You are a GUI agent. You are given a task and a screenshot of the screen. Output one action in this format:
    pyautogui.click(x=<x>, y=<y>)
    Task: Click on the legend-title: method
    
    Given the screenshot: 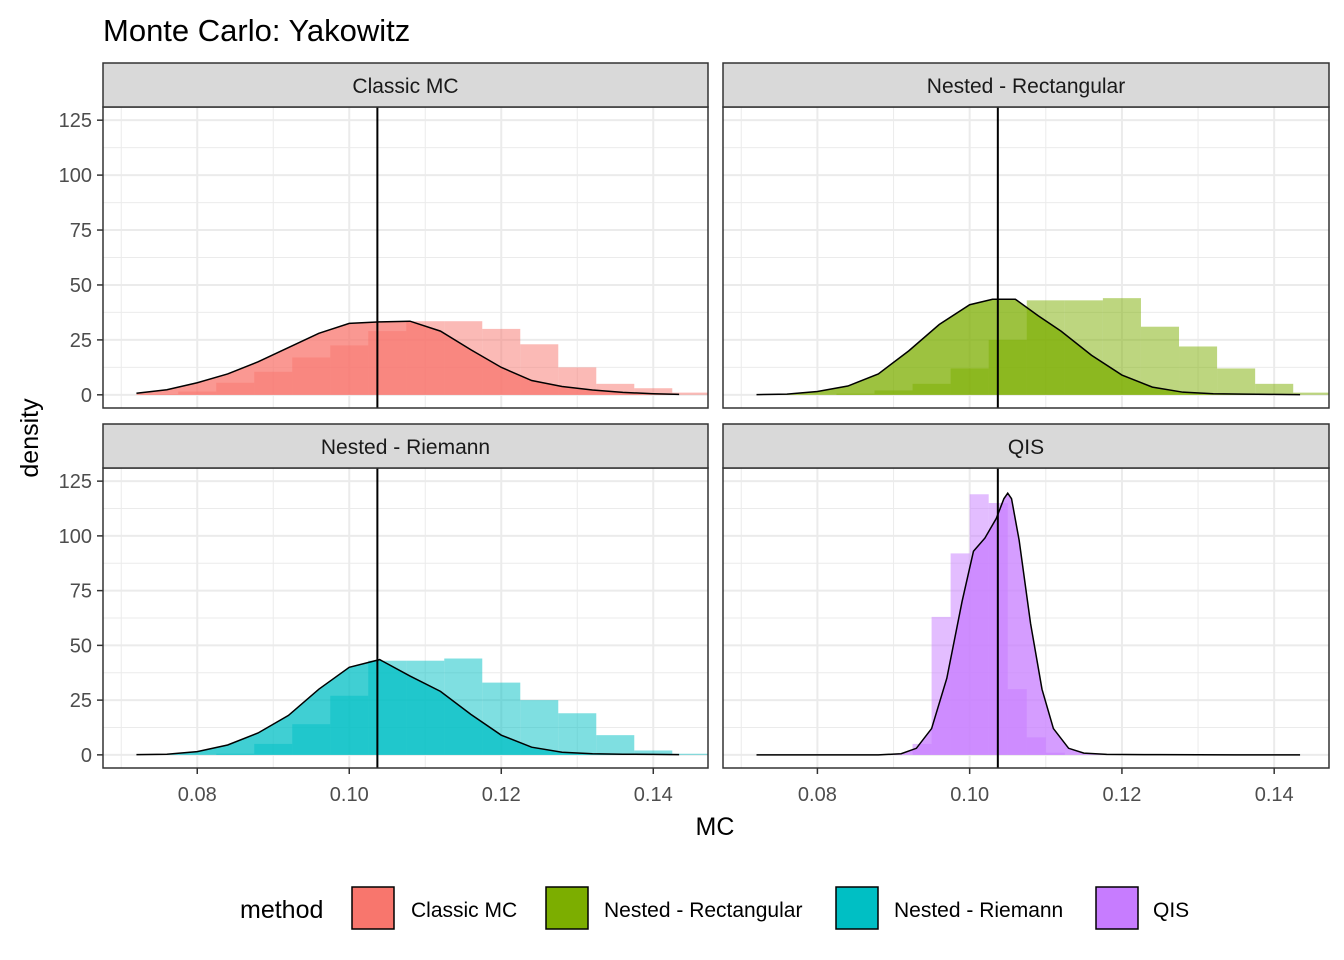 What is the action you would take?
    pyautogui.click(x=281, y=910)
    